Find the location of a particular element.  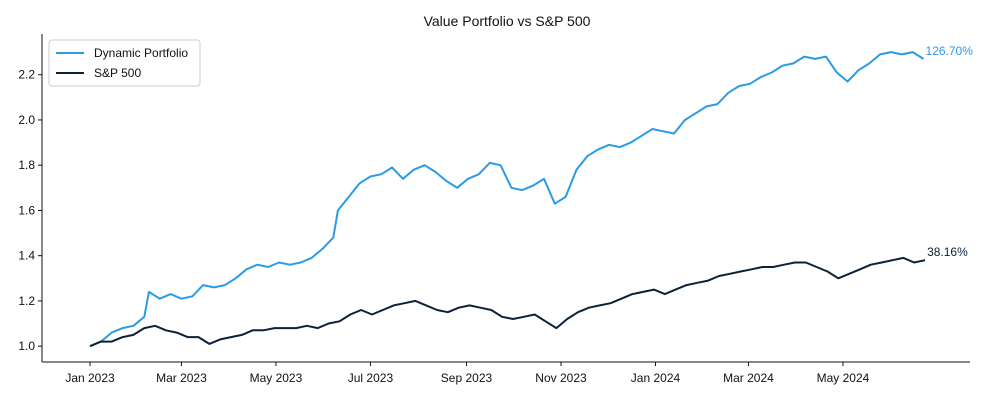

y-tick-label: 1.2 is located at coordinates (26, 301).